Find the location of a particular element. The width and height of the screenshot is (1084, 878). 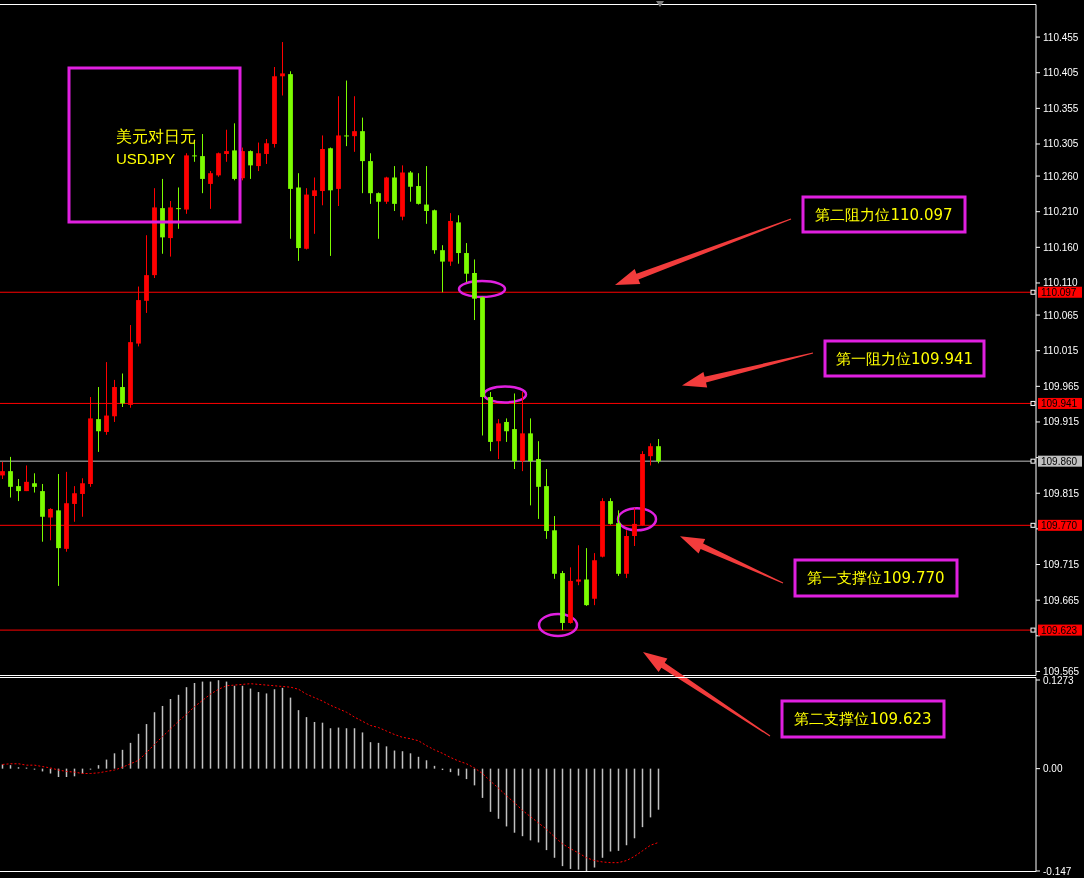

annotation: 第二支撑位109.623 is located at coordinates (863, 719).